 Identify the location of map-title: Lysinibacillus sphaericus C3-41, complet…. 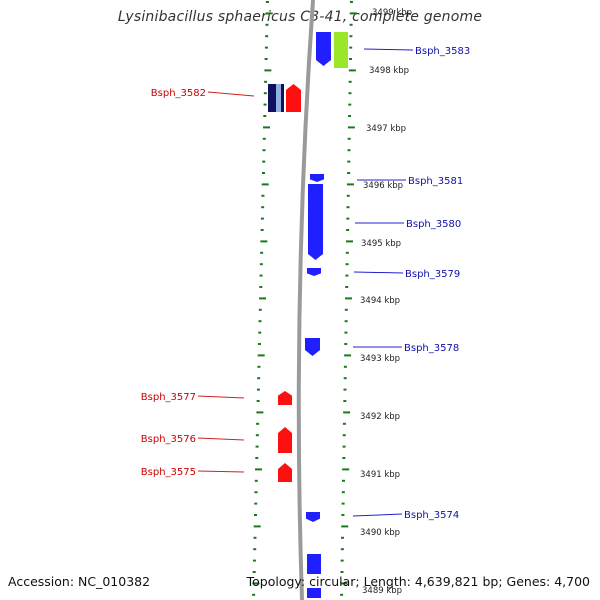
(300, 17).